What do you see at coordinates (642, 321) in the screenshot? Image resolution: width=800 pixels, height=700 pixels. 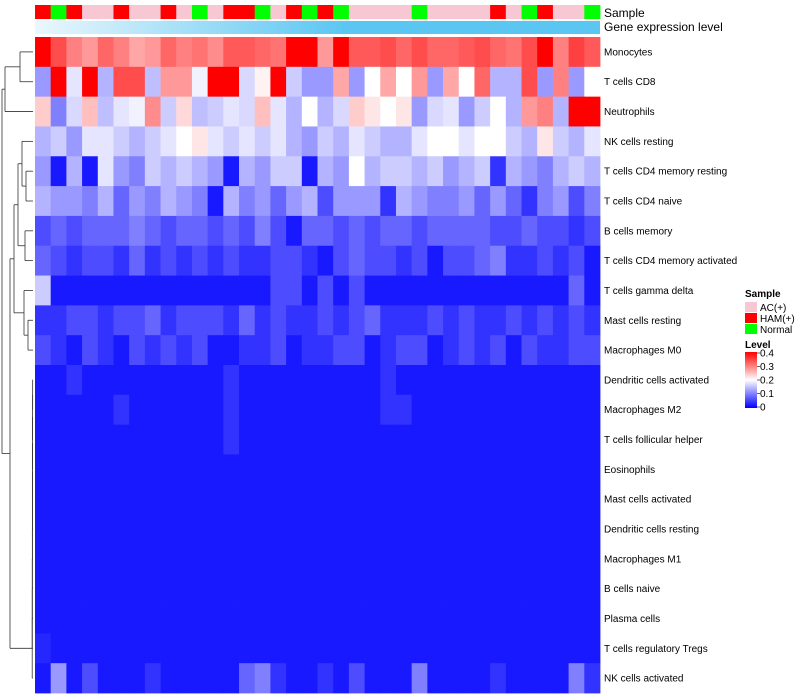 I see `row-label: Mast cells resting` at bounding box center [642, 321].